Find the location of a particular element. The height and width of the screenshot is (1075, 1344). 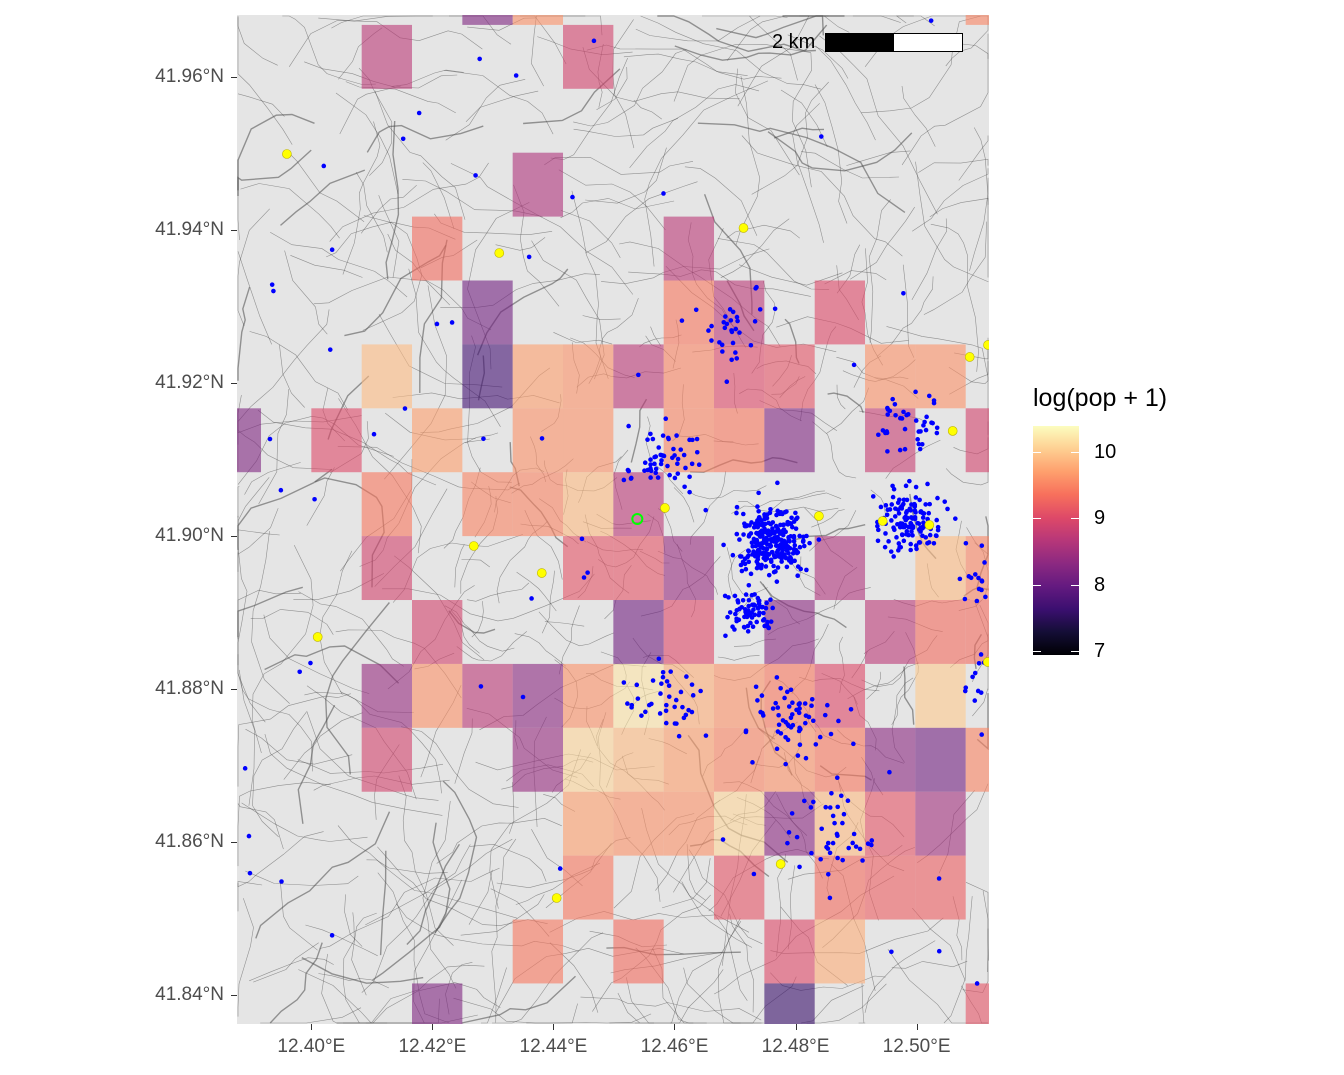

scale-bar-graphic is located at coordinates (894, 42).